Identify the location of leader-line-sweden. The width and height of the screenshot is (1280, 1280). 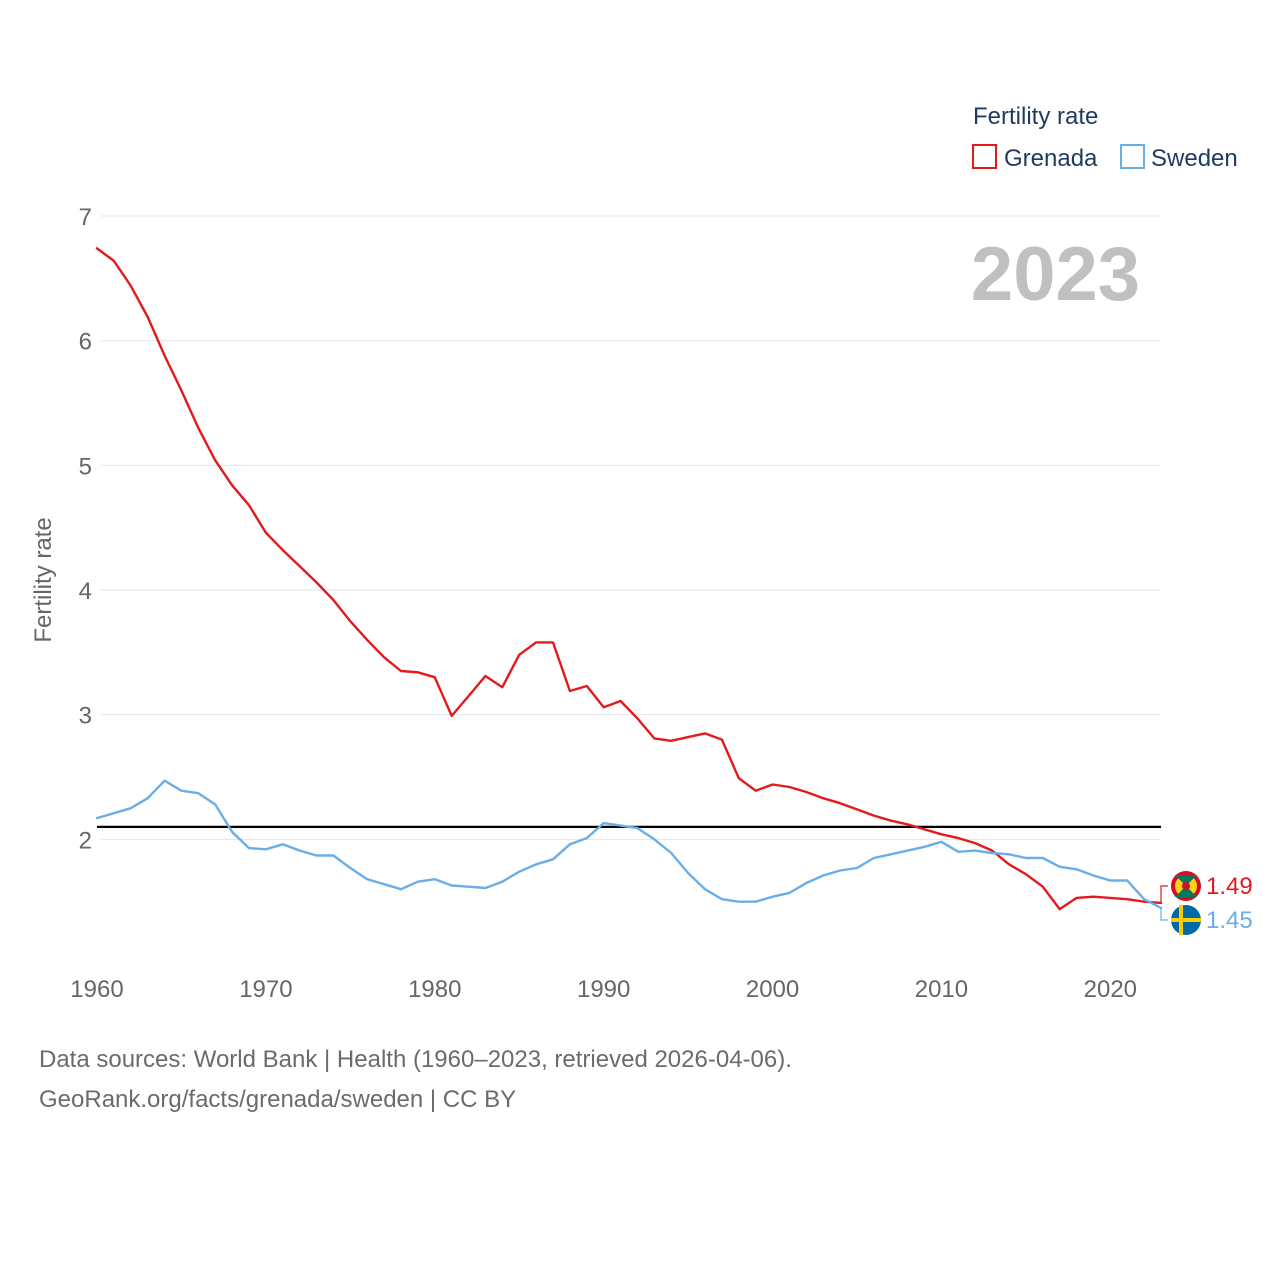
(1164, 914).